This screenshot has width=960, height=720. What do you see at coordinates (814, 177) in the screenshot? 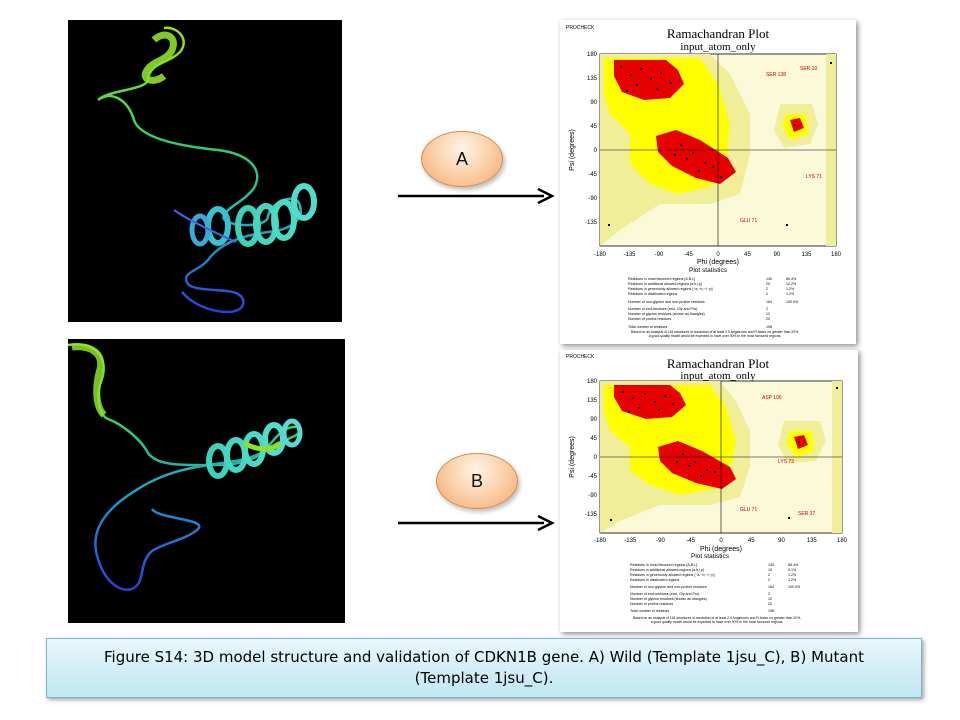
I see `residue-label: LYS 71` at bounding box center [814, 177].